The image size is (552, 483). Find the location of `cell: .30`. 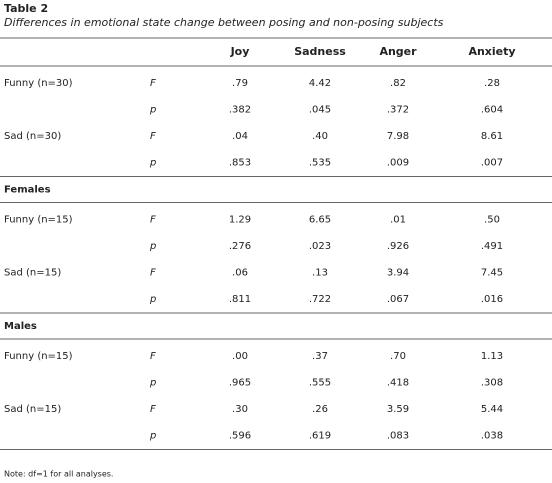

cell: .30 is located at coordinates (240, 409).